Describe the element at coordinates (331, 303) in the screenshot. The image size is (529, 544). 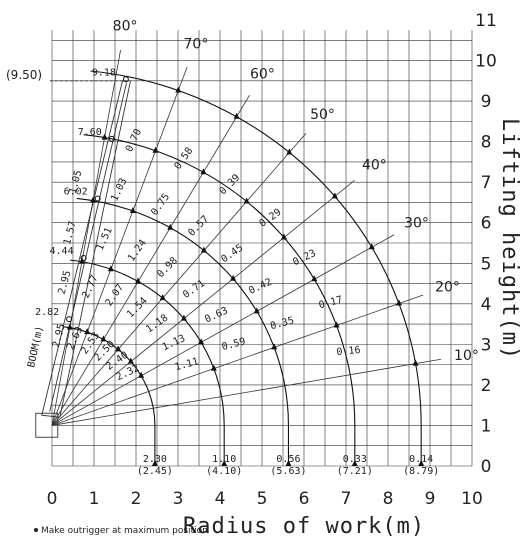
I see `load-value-label: 0.17` at that location.